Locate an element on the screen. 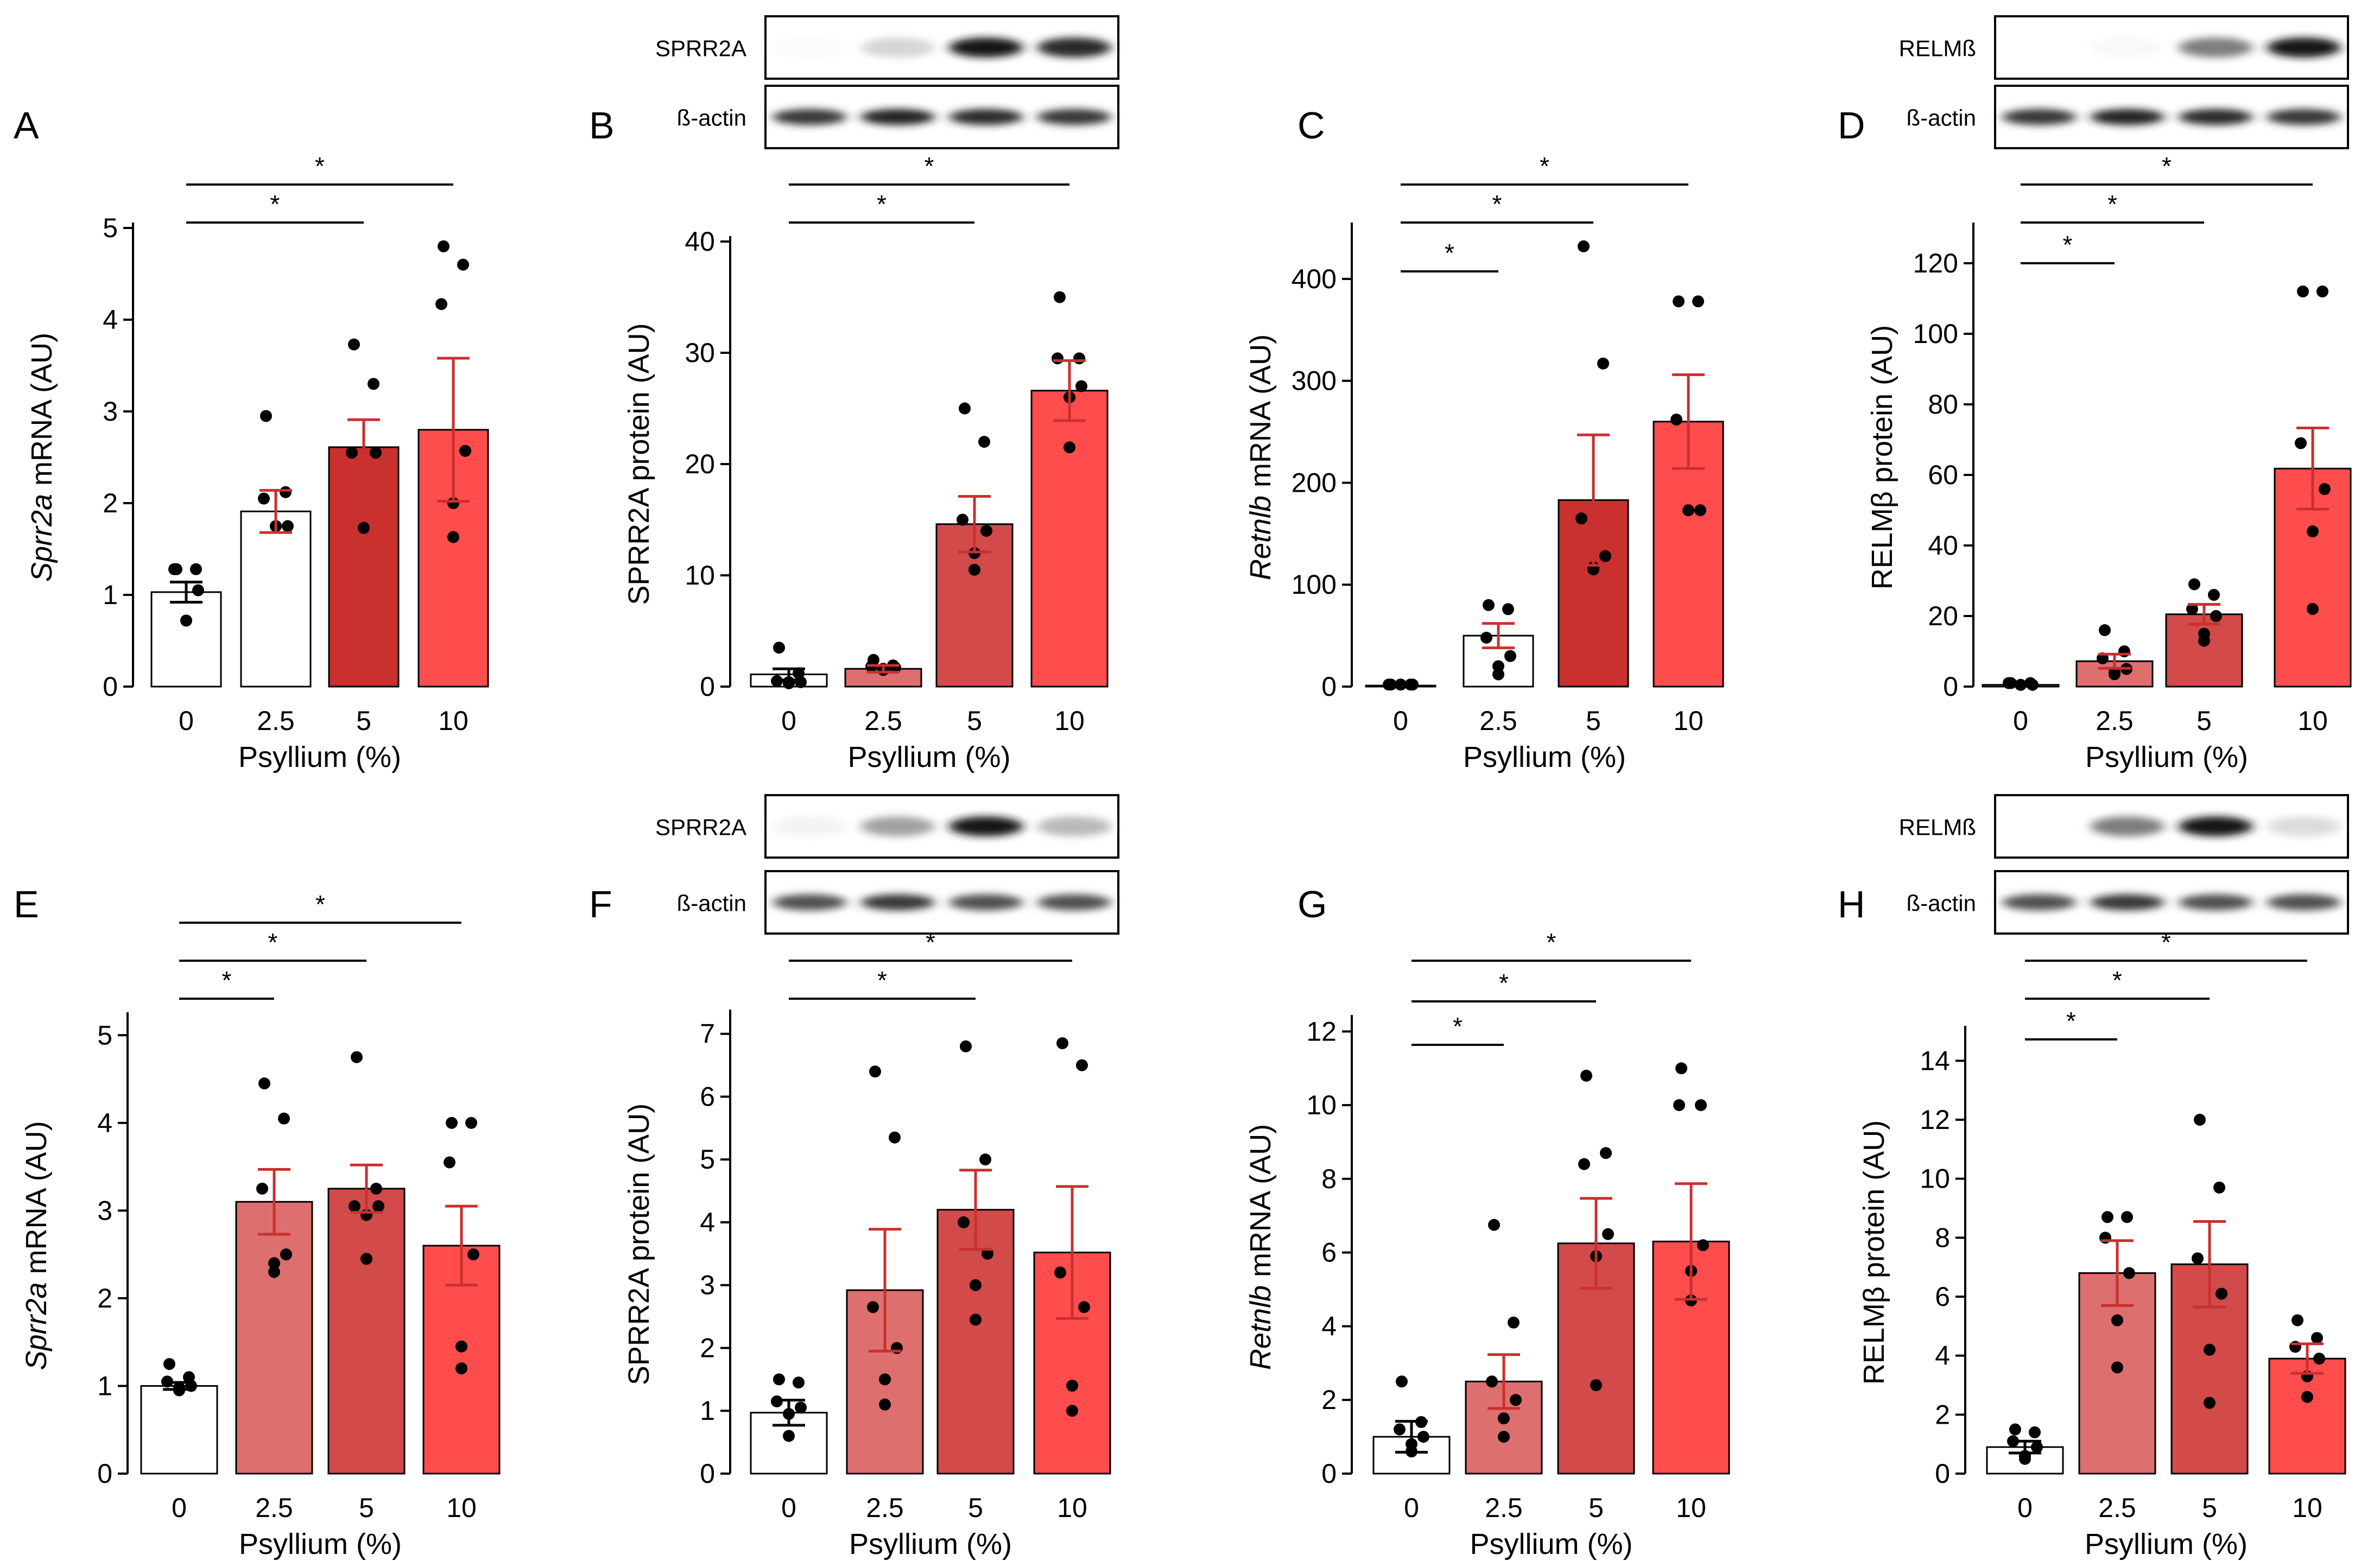 This screenshot has width=2380, height=1561. y-axis-label-F: SPRR2A protein (AU) is located at coordinates (639, 1244).